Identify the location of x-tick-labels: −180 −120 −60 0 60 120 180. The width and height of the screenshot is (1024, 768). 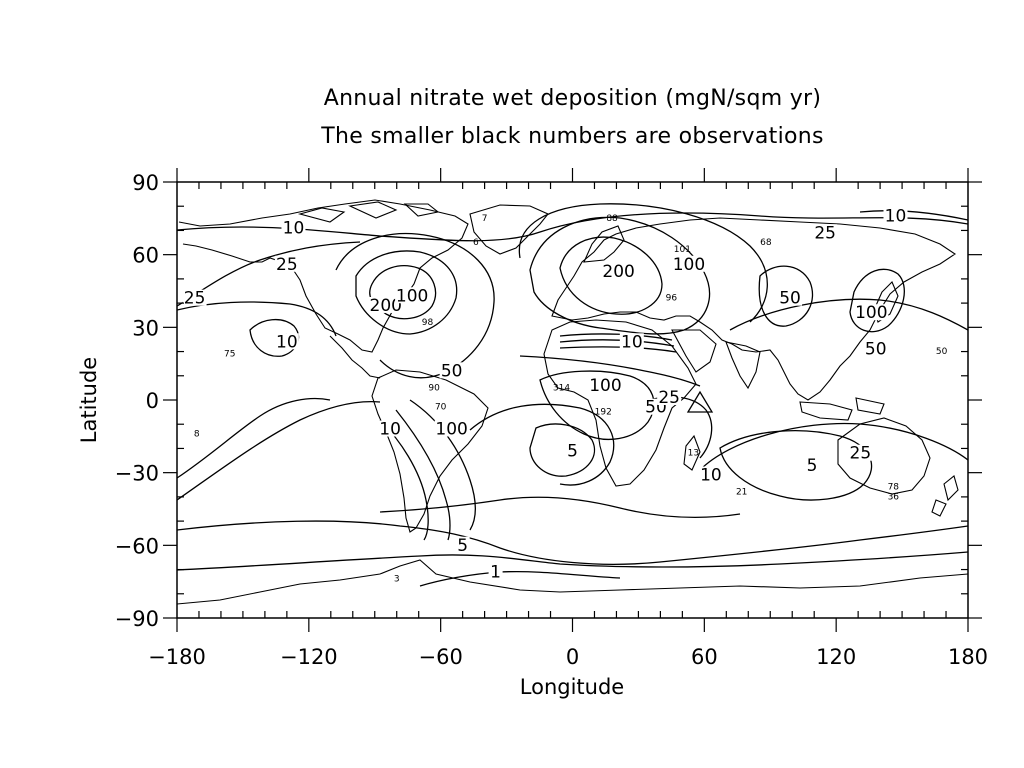
(568, 657).